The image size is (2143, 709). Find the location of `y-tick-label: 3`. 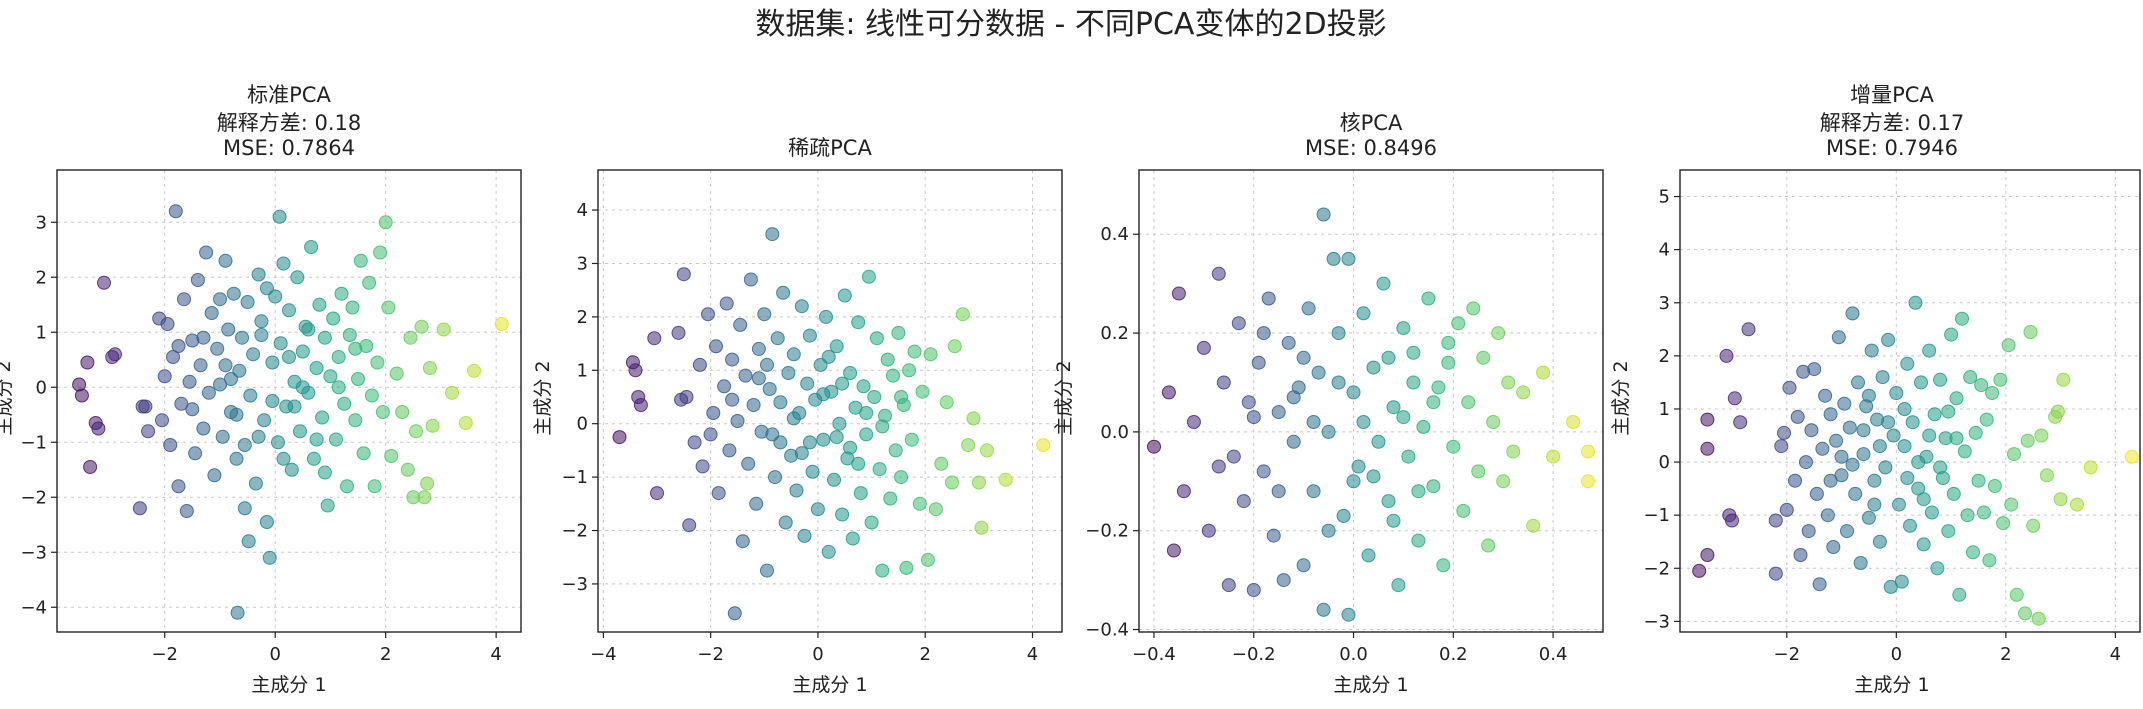

y-tick-label: 3 is located at coordinates (1664, 303).